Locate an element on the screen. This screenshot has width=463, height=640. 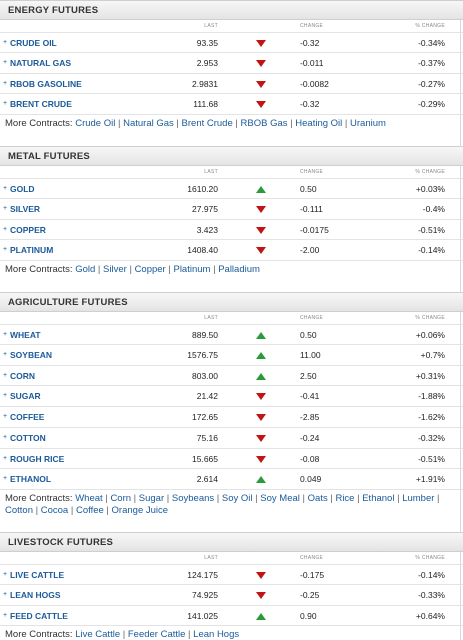
more-link-wheat: Wheat is located at coordinates (89, 498).